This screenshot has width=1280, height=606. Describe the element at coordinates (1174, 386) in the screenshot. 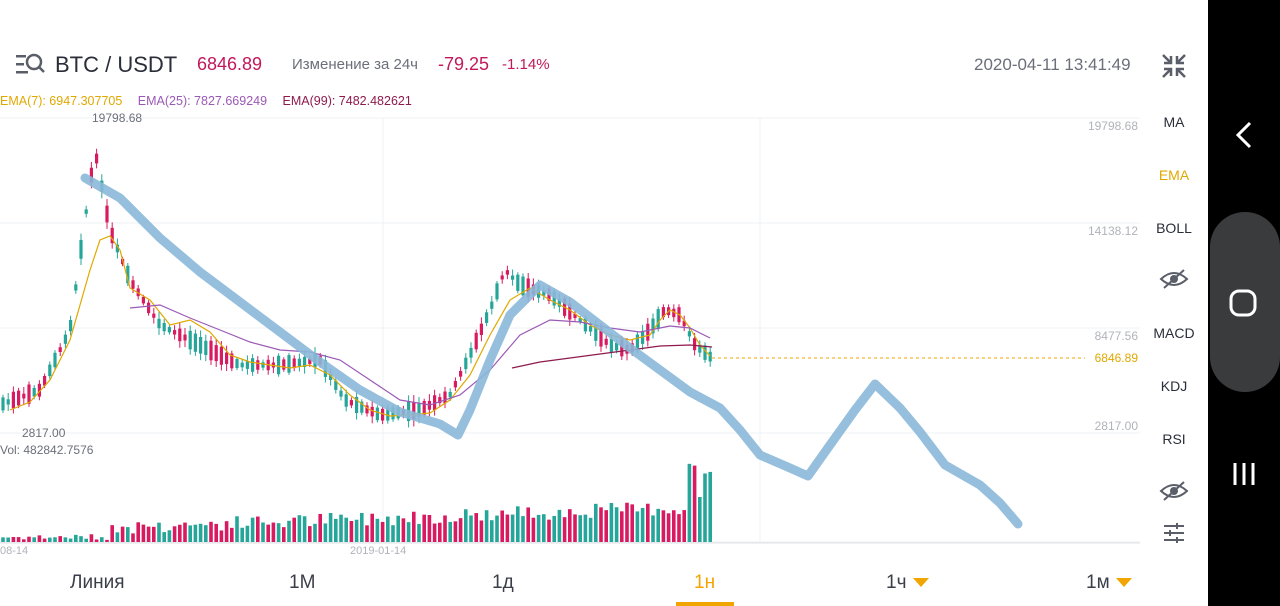

I see `indicator-kdj: KDJ` at that location.